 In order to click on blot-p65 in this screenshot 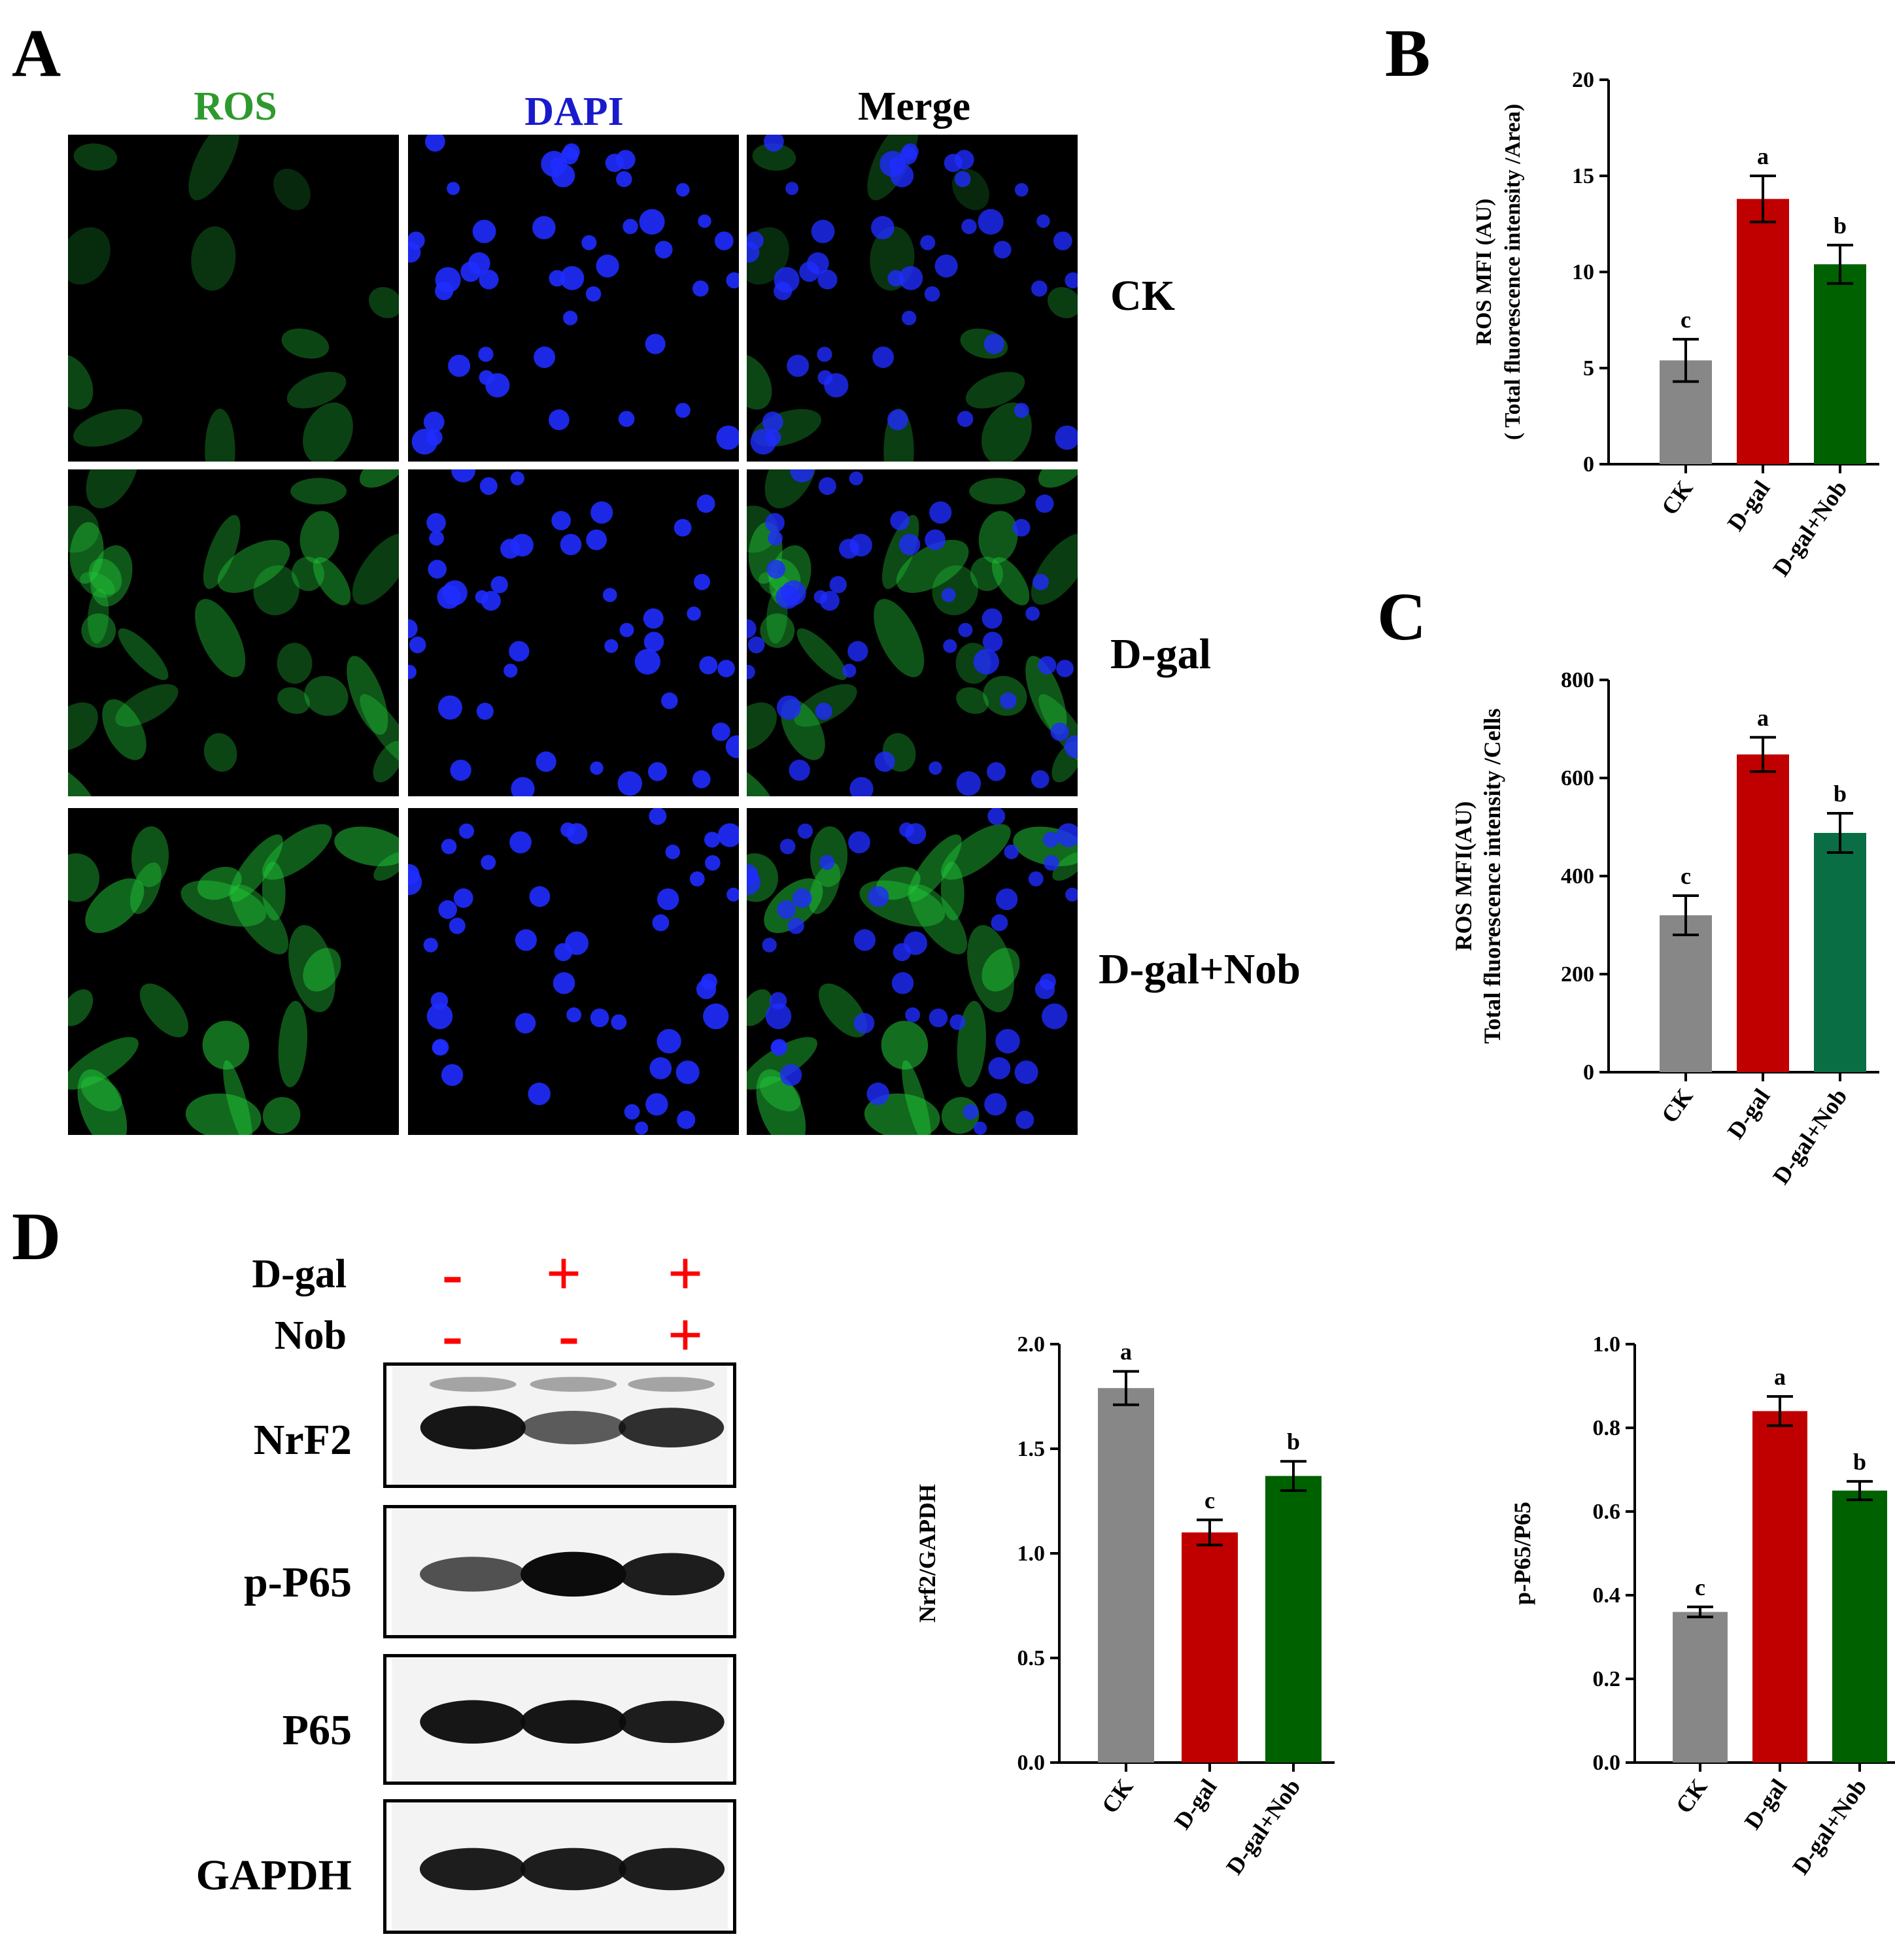, I will do `click(559, 1719)`.